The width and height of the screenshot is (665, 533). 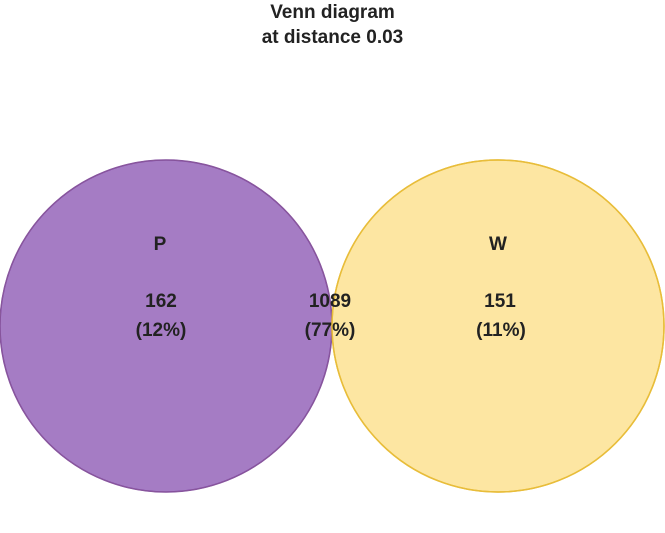 What do you see at coordinates (330, 301) in the screenshot?
I see `overlap-count: 1089` at bounding box center [330, 301].